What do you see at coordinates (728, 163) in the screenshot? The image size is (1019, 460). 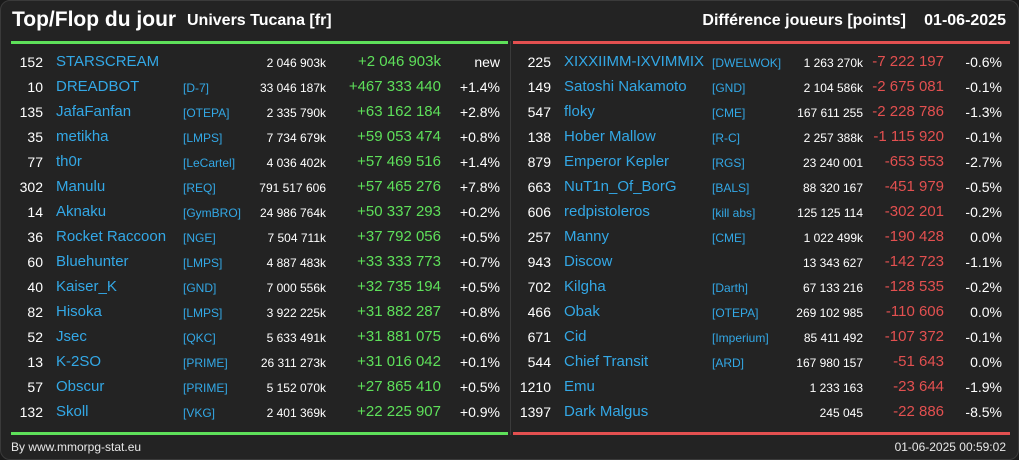 I see `guild-tag-link: [RGS]` at bounding box center [728, 163].